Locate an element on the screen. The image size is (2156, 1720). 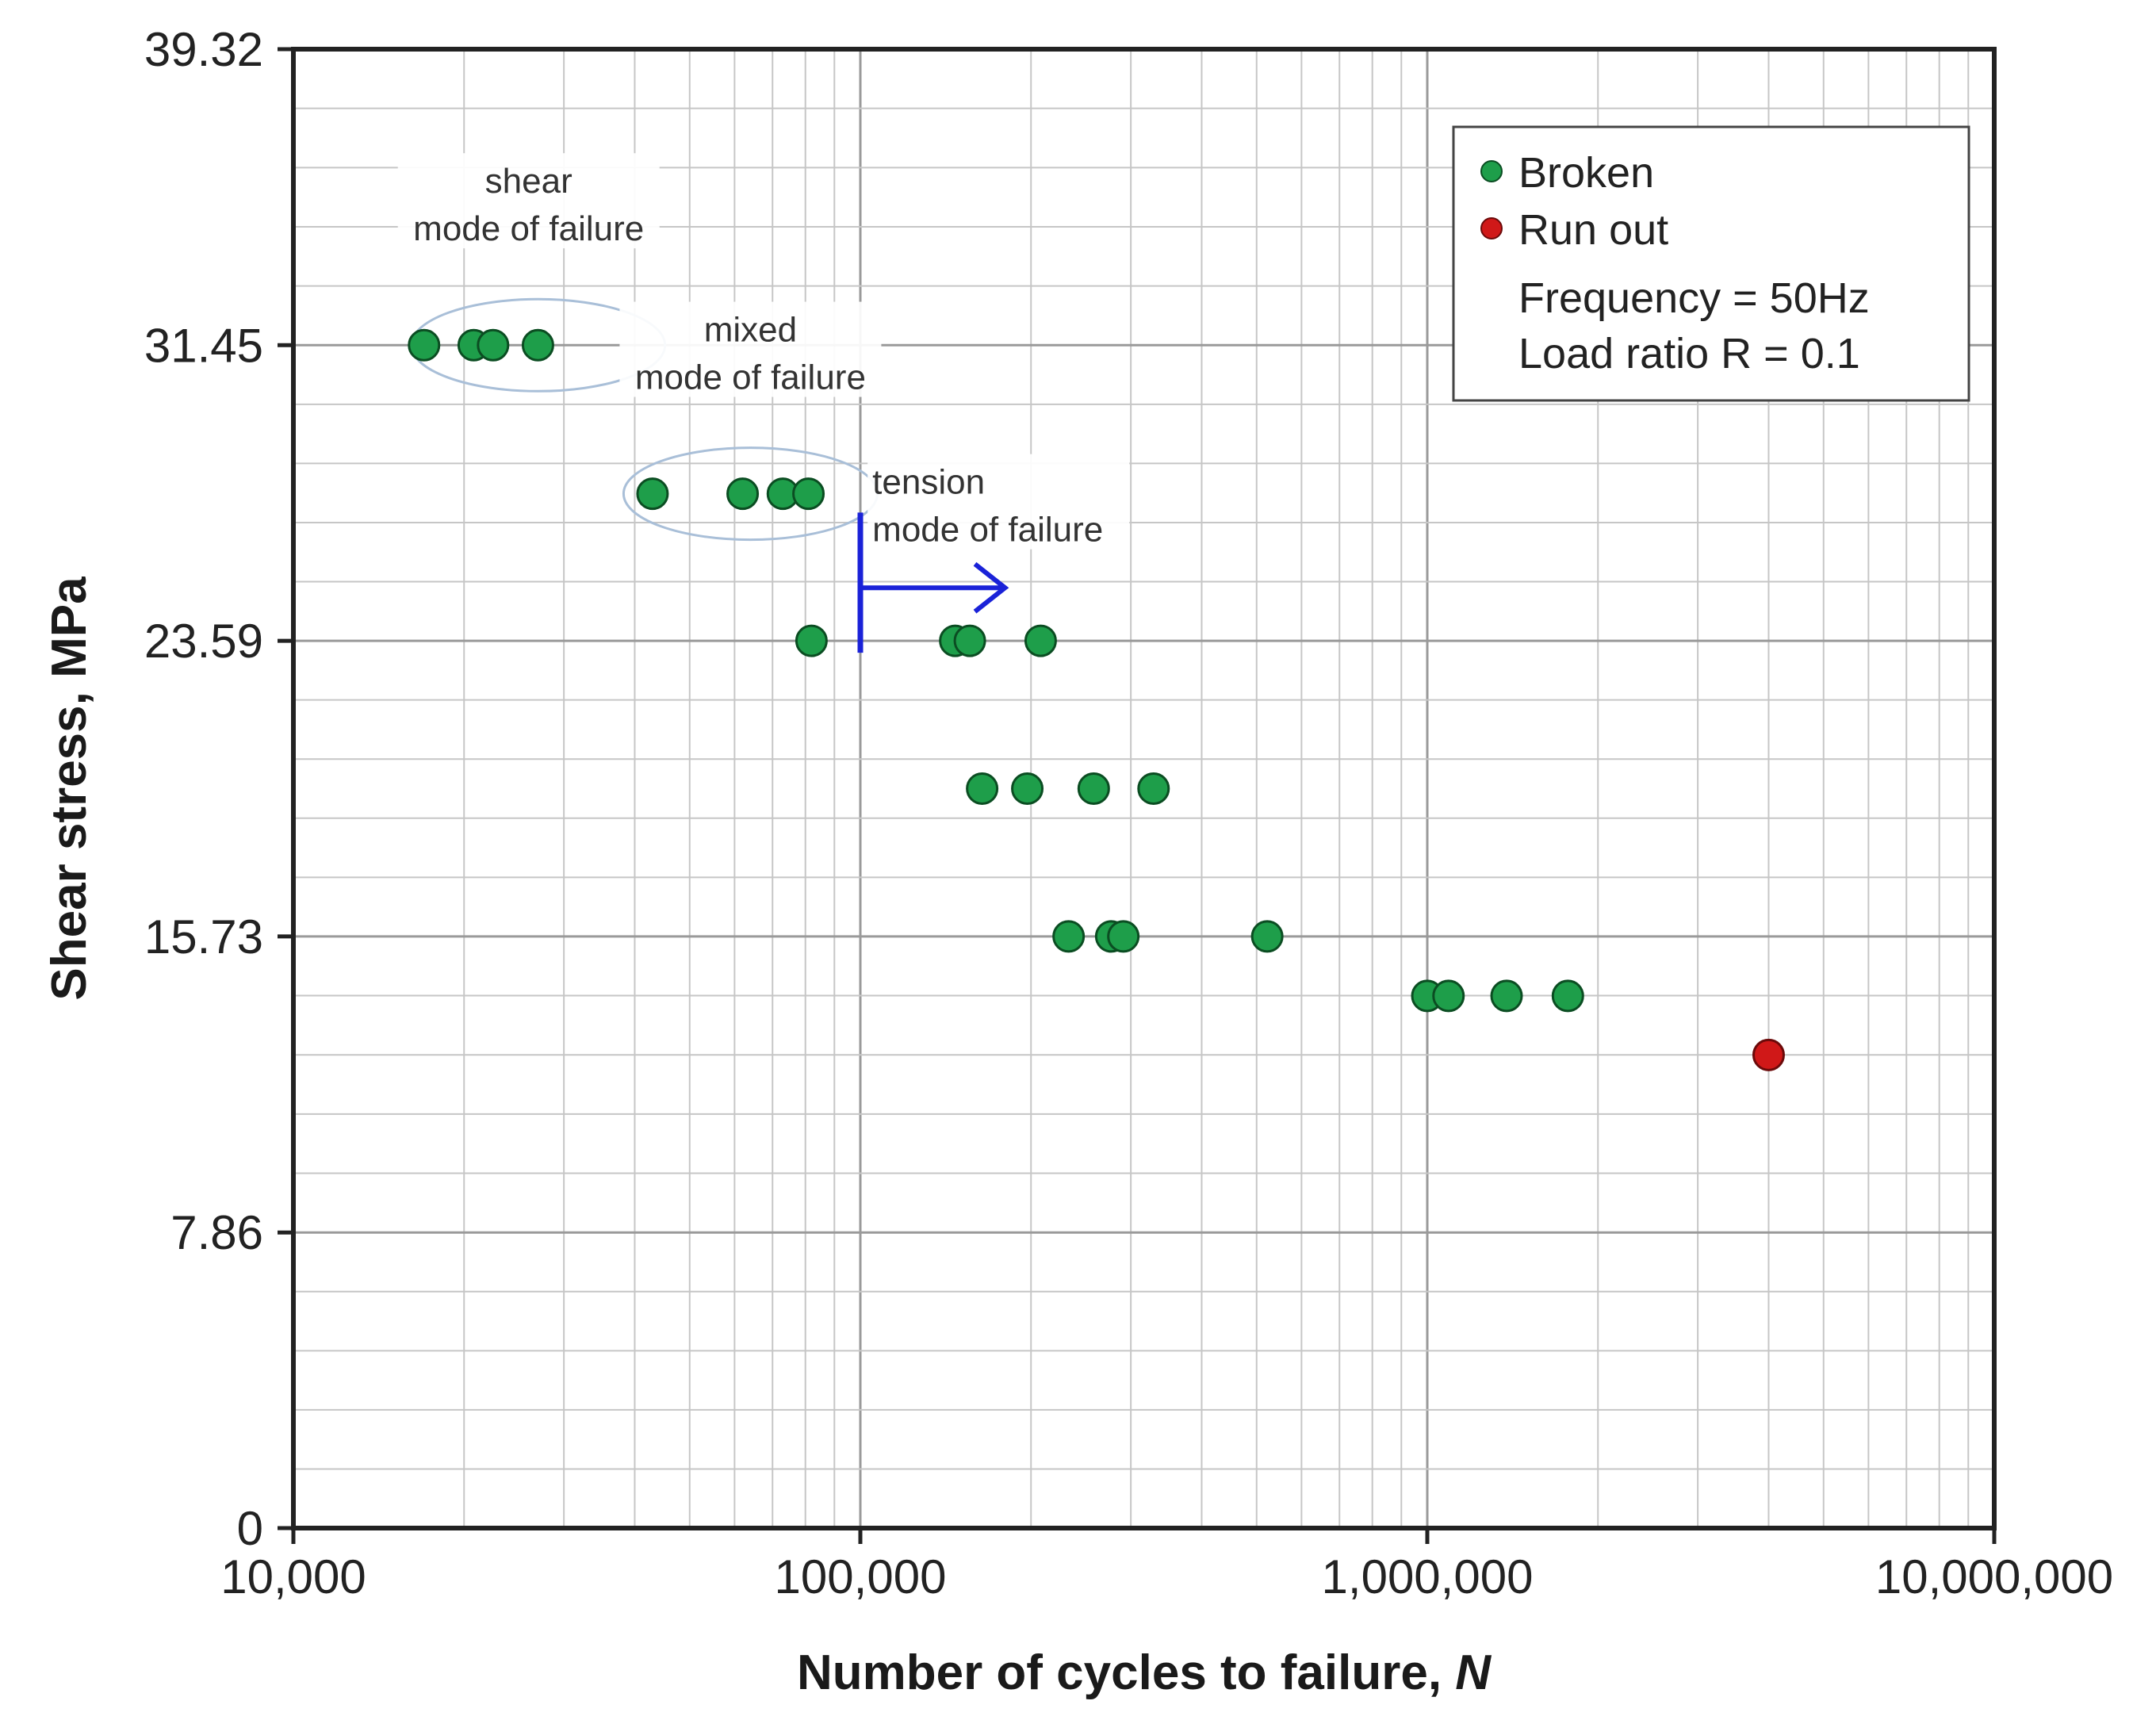
legend-box is located at coordinates (1711, 263).